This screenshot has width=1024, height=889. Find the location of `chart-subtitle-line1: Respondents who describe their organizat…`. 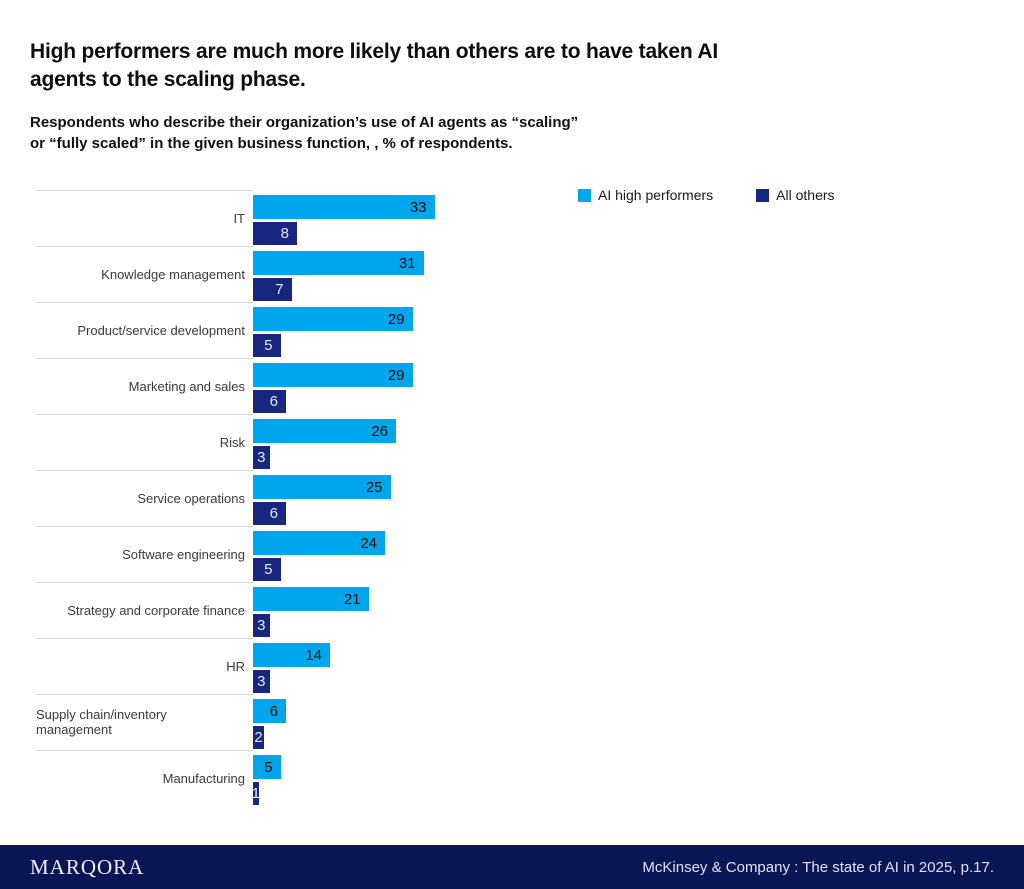

chart-subtitle-line1: Respondents who describe their organizat… is located at coordinates (304, 122).